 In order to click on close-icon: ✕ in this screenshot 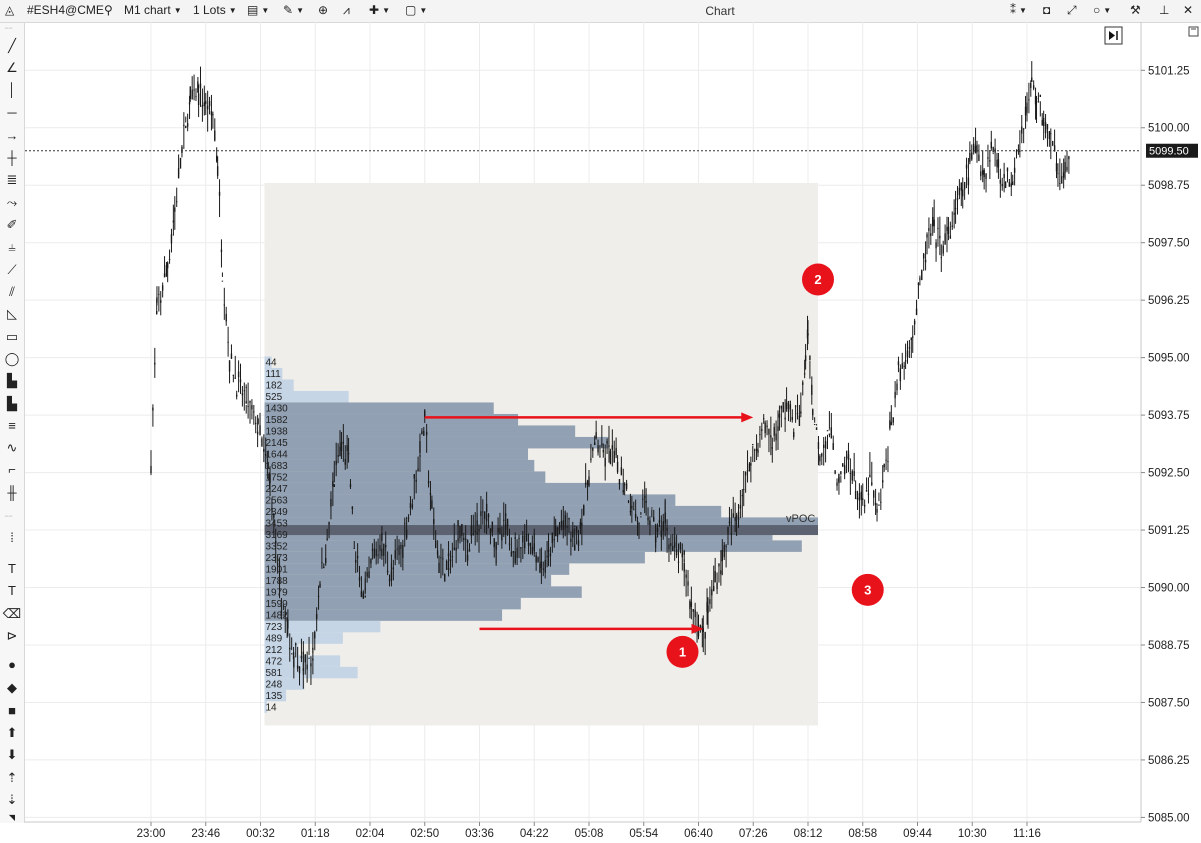, I will do `click(1188, 10)`.